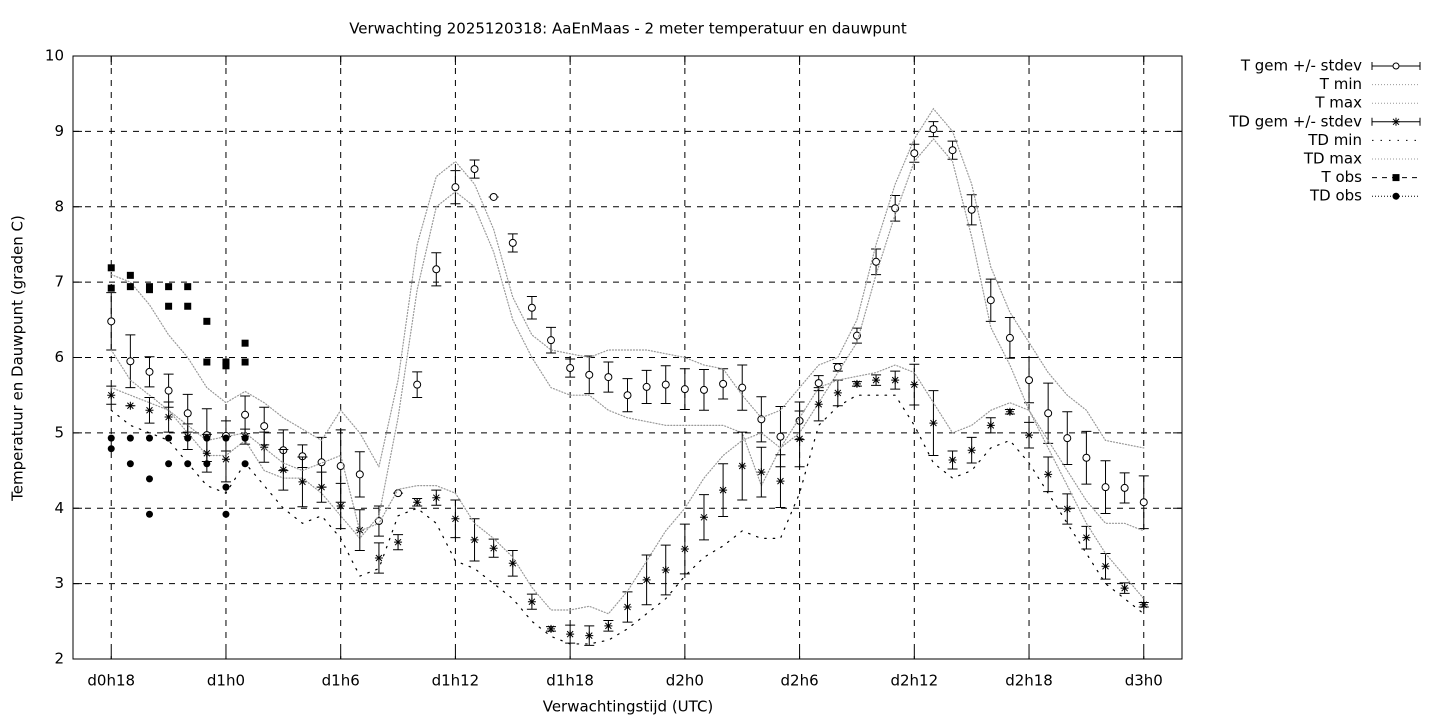  Describe the element at coordinates (54, 56) in the screenshot. I see `y-tick-label: 10` at that location.